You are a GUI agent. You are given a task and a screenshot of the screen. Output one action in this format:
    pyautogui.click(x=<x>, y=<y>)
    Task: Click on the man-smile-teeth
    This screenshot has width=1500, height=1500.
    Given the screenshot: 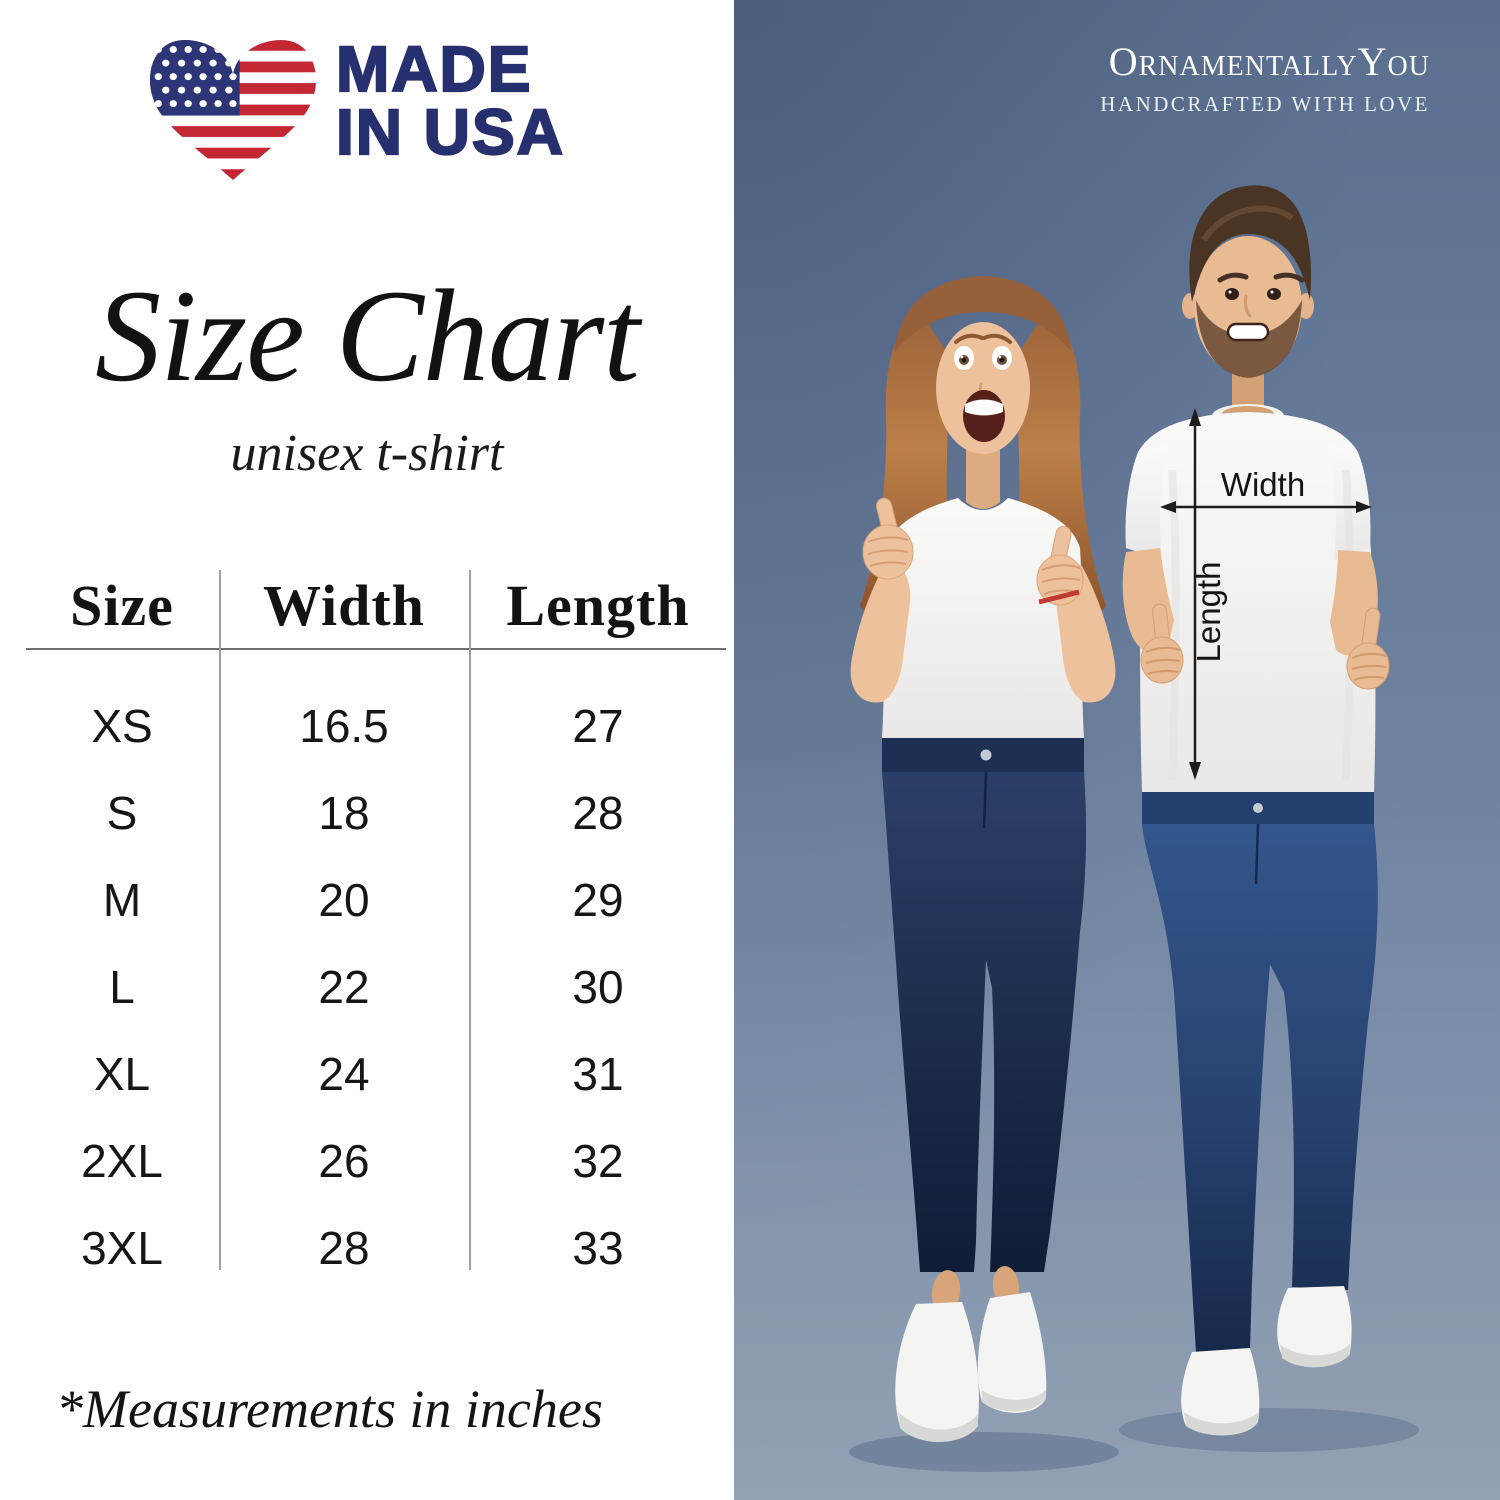 What is the action you would take?
    pyautogui.click(x=1248, y=332)
    